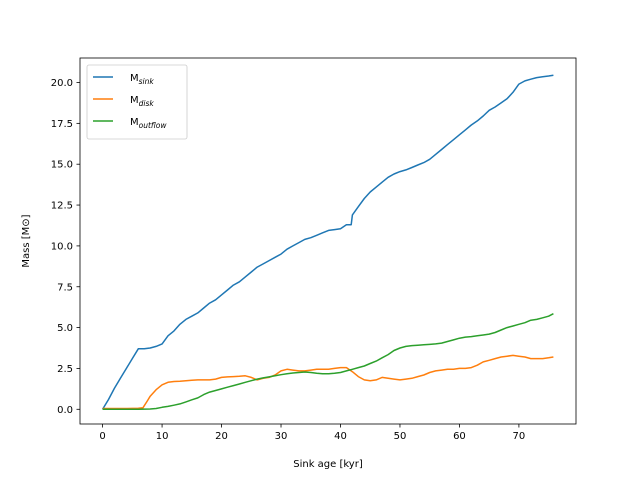 This screenshot has width=640, height=480. I want to click on series-line-disk, so click(328, 382).